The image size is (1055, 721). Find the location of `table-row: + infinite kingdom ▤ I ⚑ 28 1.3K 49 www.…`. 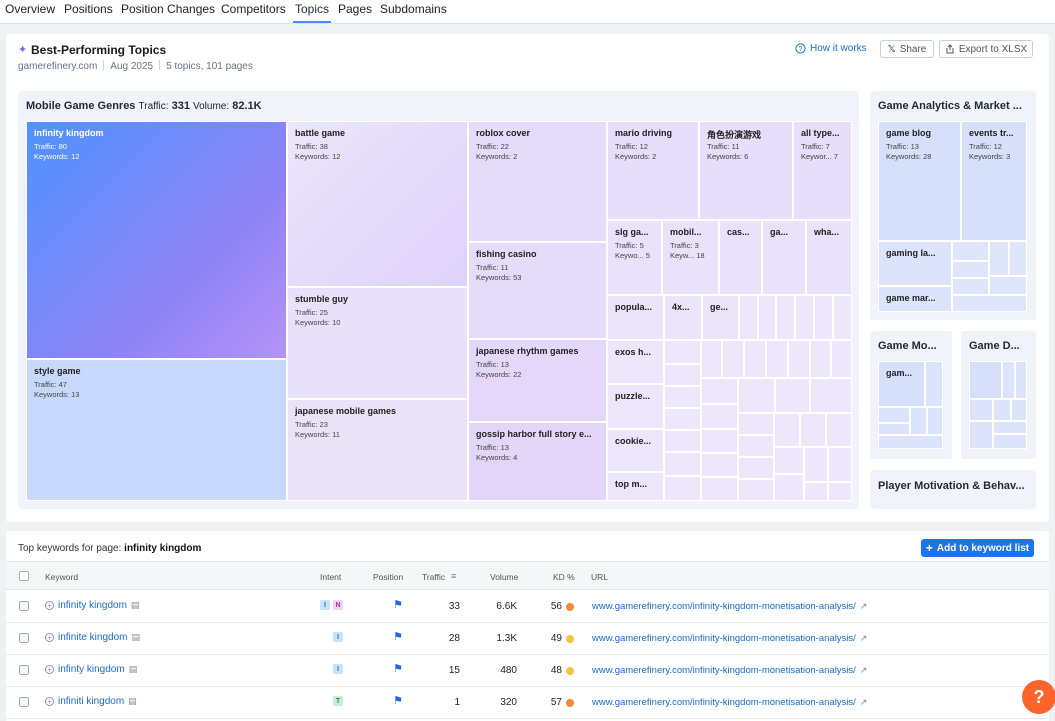

table-row: + infinite kingdom ▤ I ⚑ 28 1.3K 49 www.… is located at coordinates (527, 639).